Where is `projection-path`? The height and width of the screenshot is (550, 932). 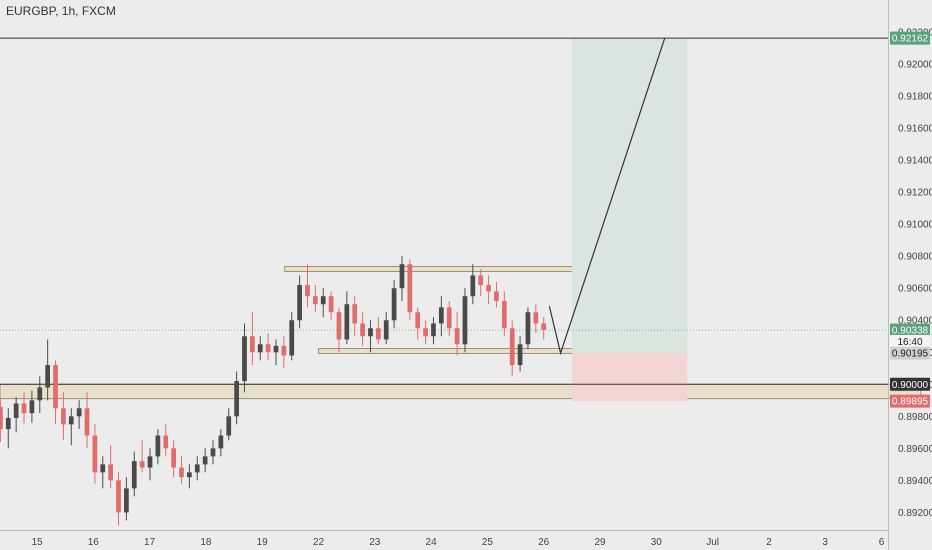 projection-path is located at coordinates (607, 196).